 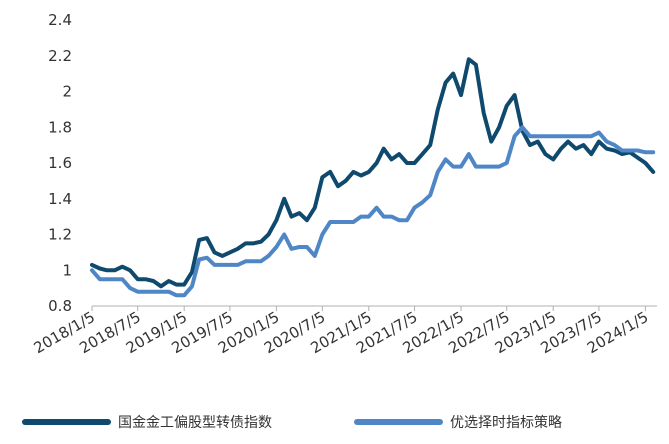 What do you see at coordinates (195, 423) in the screenshot?
I see `legend-label-series-1: 国金金工偏股型转债指数` at bounding box center [195, 423].